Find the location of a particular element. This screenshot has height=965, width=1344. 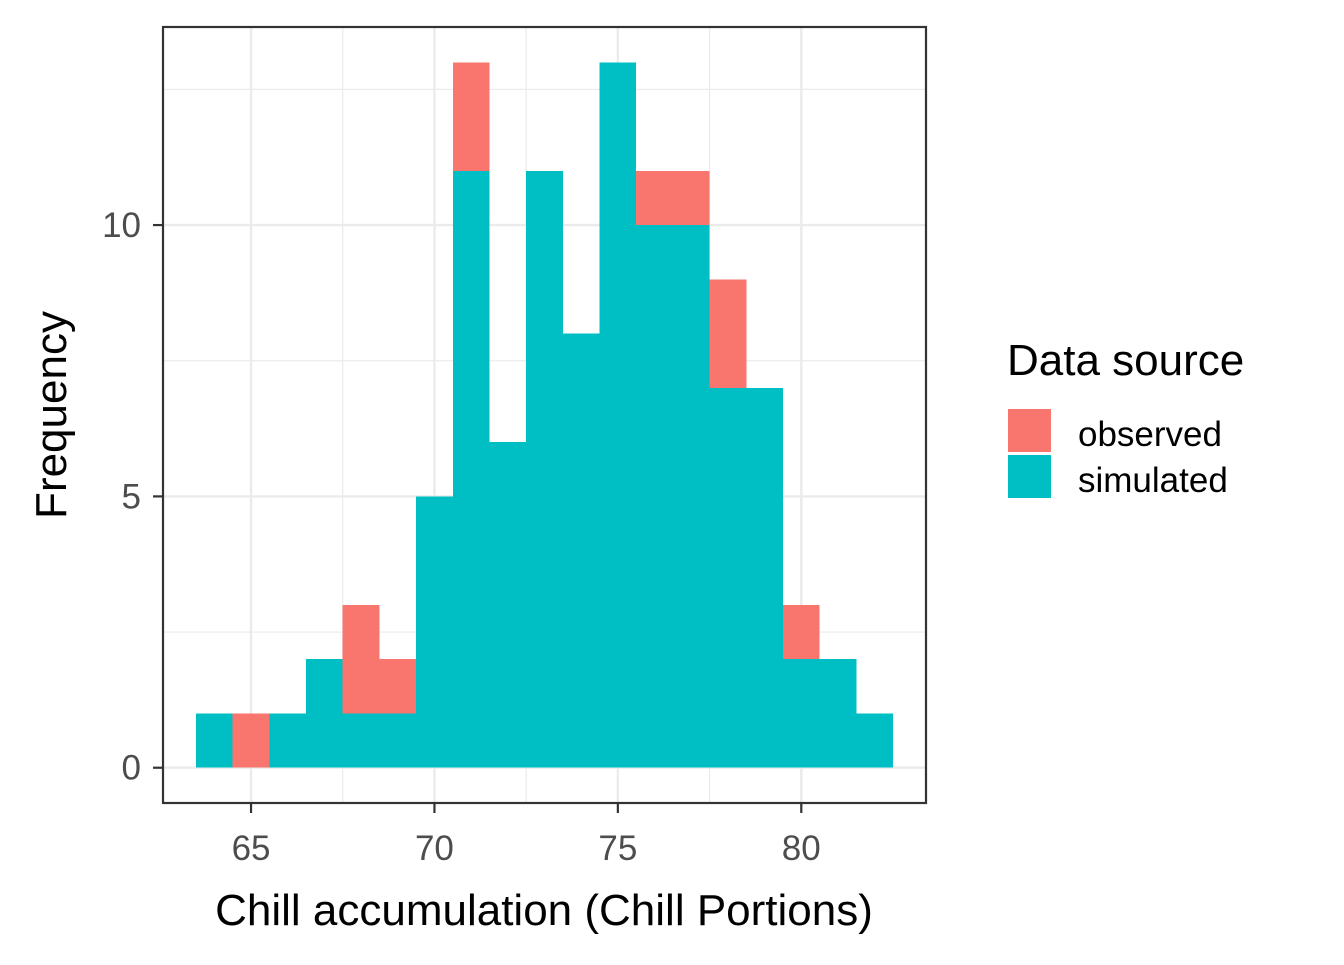

y-tick-label: 10 is located at coordinates (121, 225).